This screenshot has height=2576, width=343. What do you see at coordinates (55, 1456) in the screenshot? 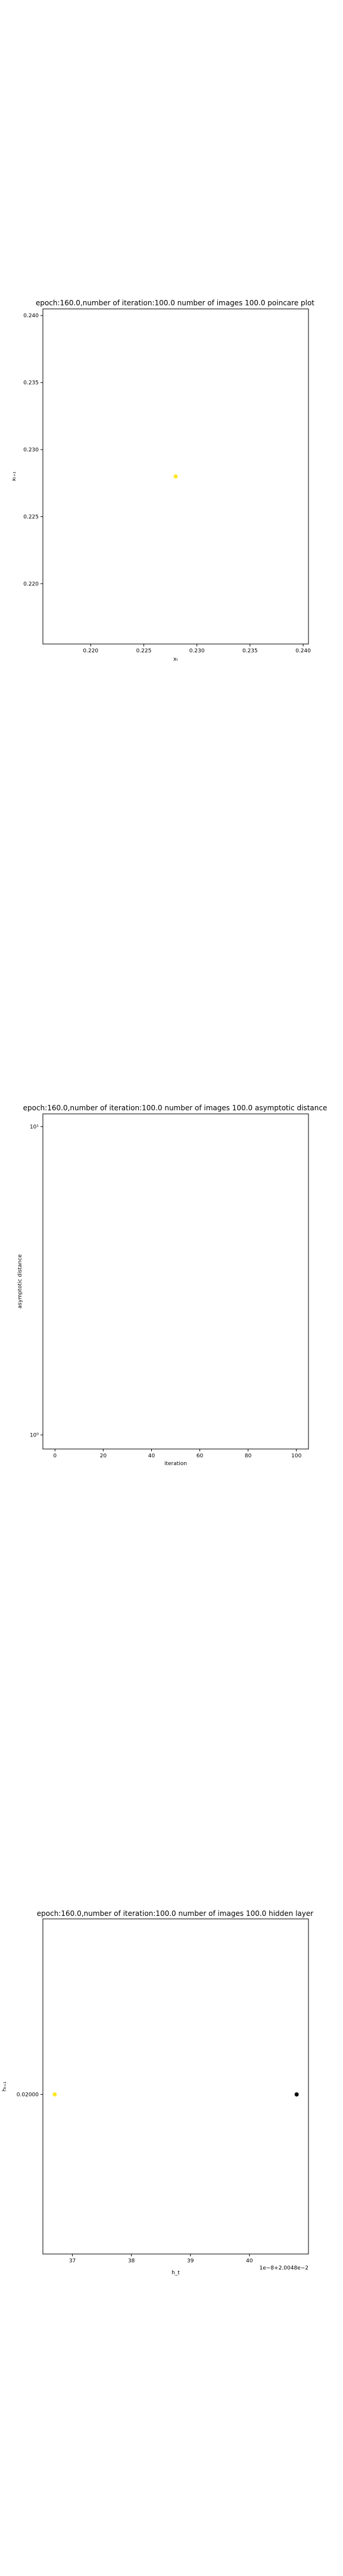
I see `x-tick-label: 0` at bounding box center [55, 1456].